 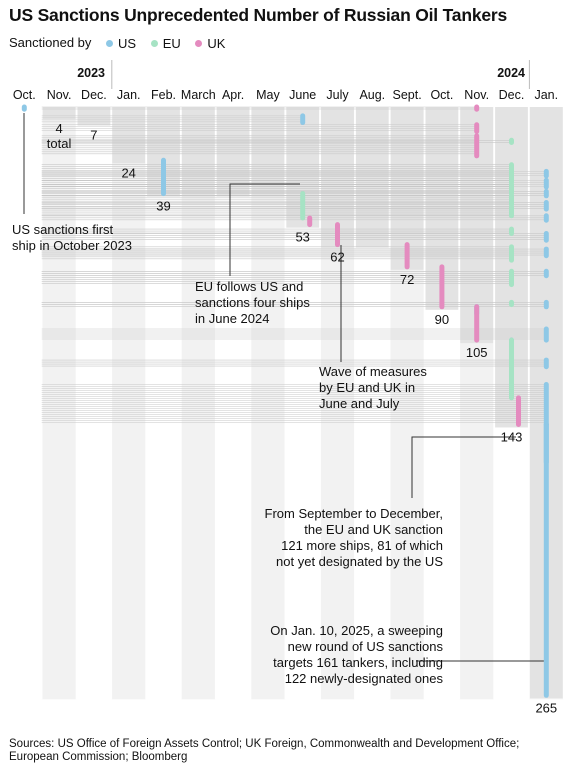 I want to click on annotation-line: ship in October 2023, so click(x=72, y=245).